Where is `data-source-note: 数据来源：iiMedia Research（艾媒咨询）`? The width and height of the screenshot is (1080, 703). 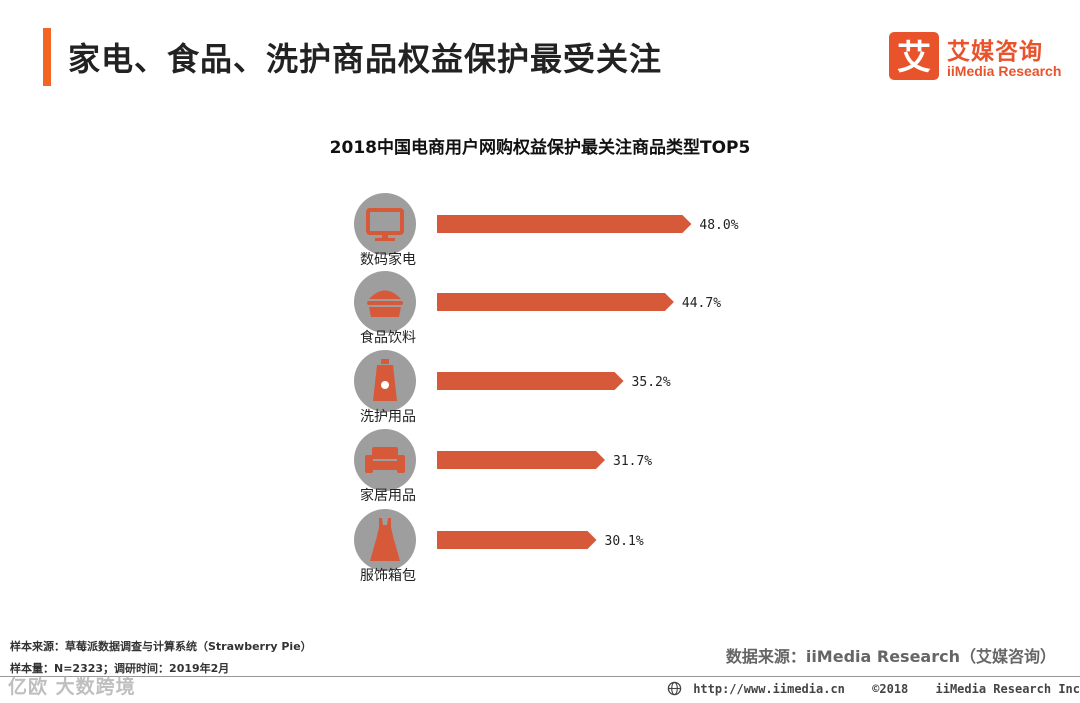 data-source-note: 数据来源：iiMedia Research（艾媒咨询） is located at coordinates (890, 656).